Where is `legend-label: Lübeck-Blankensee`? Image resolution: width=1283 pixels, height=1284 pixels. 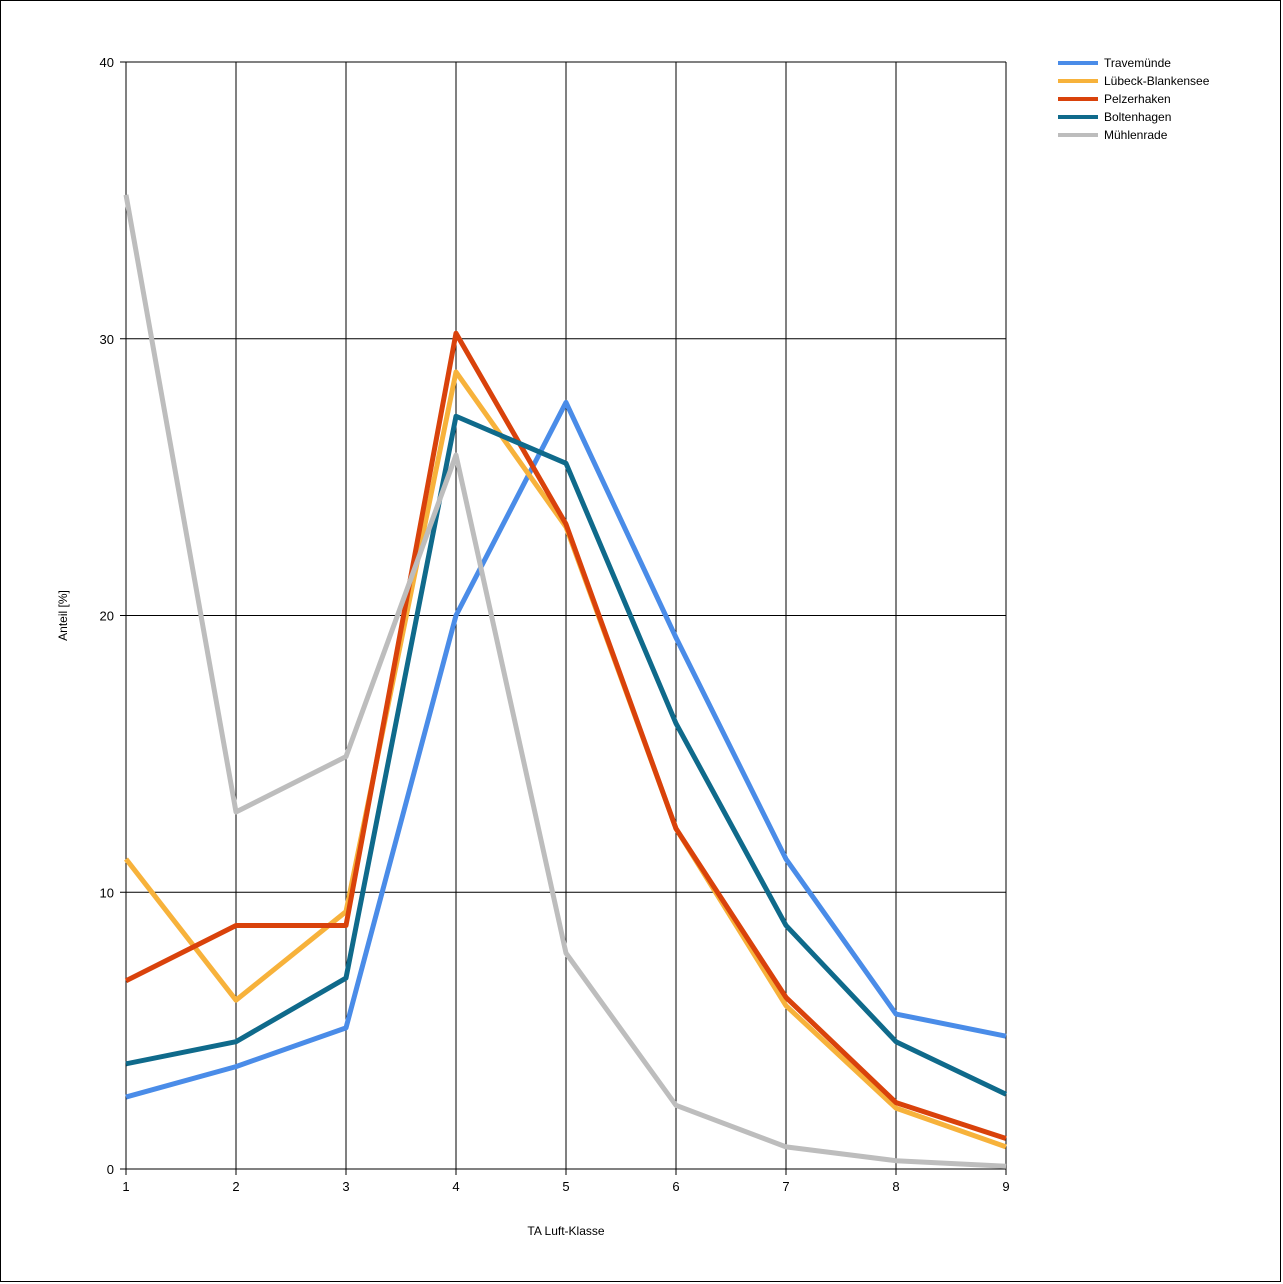
legend-label: Lübeck-Blankensee is located at coordinates (1157, 81).